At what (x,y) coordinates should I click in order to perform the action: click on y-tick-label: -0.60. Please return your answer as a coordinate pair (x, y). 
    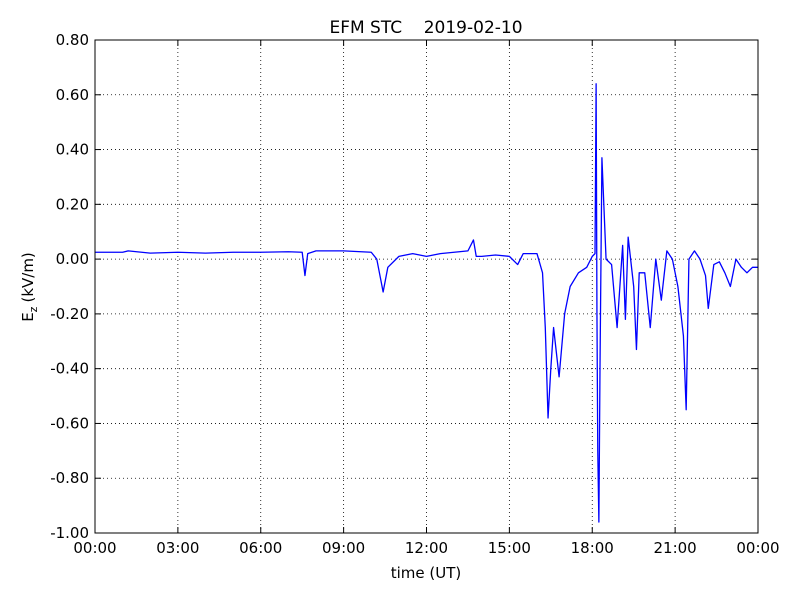
    Looking at the image, I should click on (69, 423).